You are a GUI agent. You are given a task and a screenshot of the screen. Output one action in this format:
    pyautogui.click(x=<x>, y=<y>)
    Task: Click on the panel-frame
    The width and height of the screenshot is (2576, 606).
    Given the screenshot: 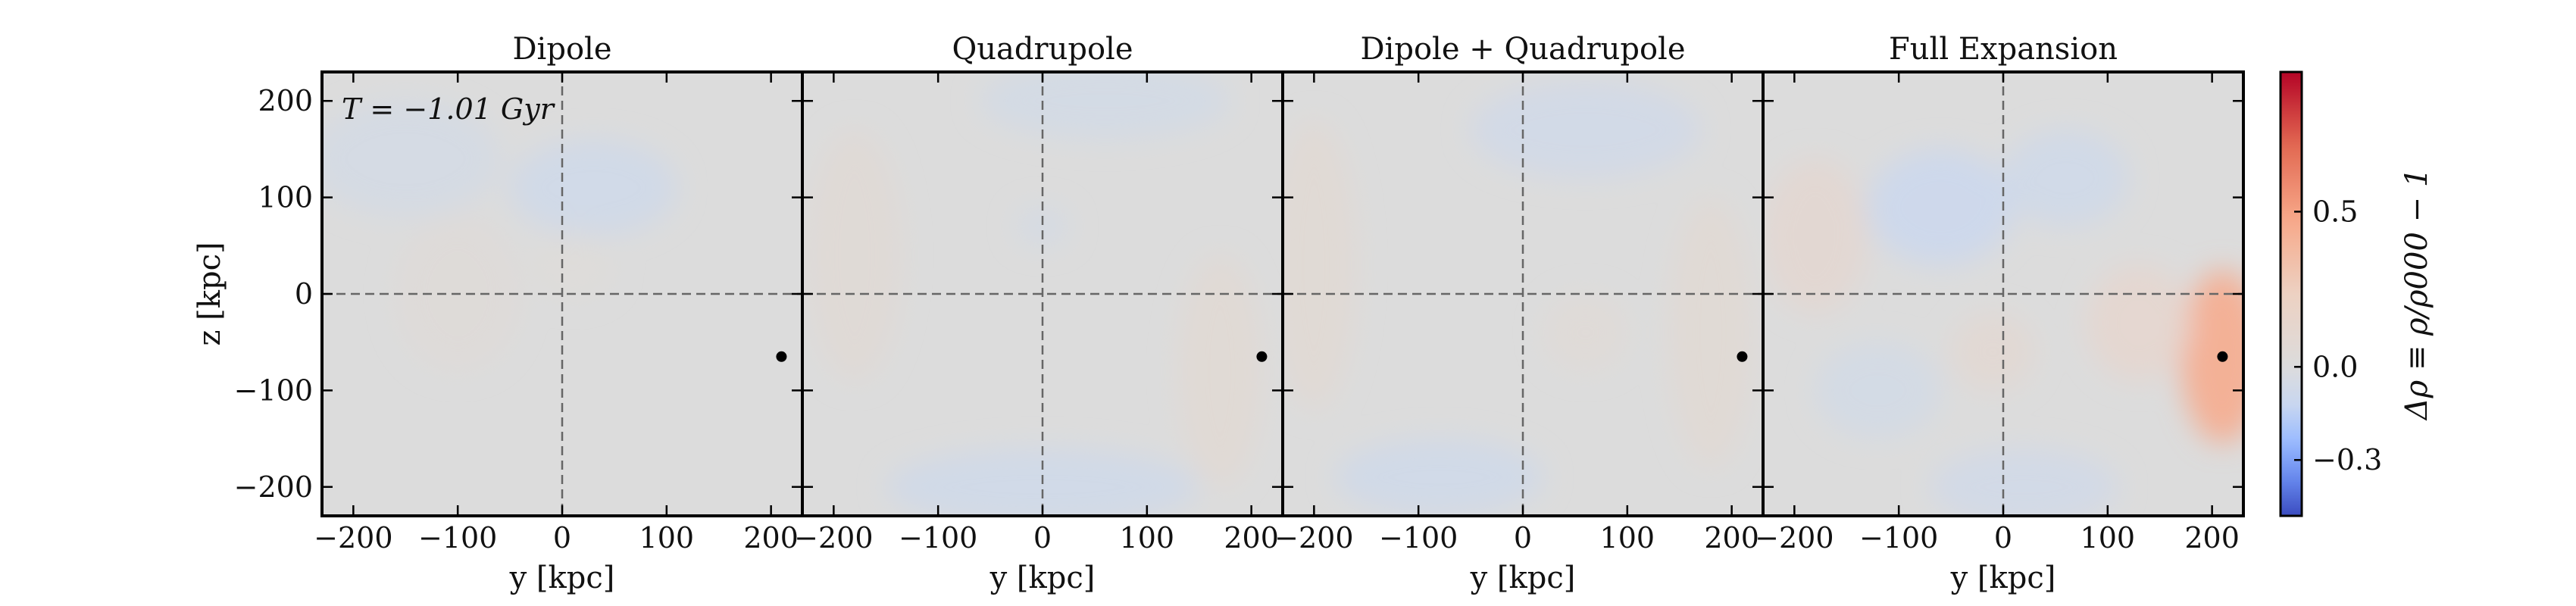 What is the action you would take?
    pyautogui.click(x=2003, y=293)
    